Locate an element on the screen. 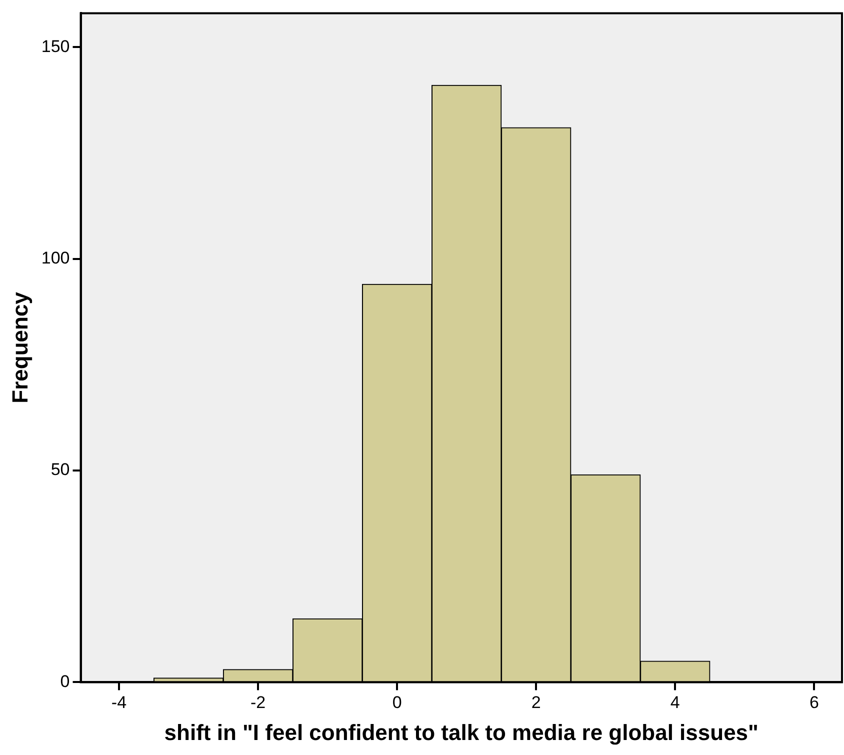  x-tick-label: 4 is located at coordinates (675, 702).